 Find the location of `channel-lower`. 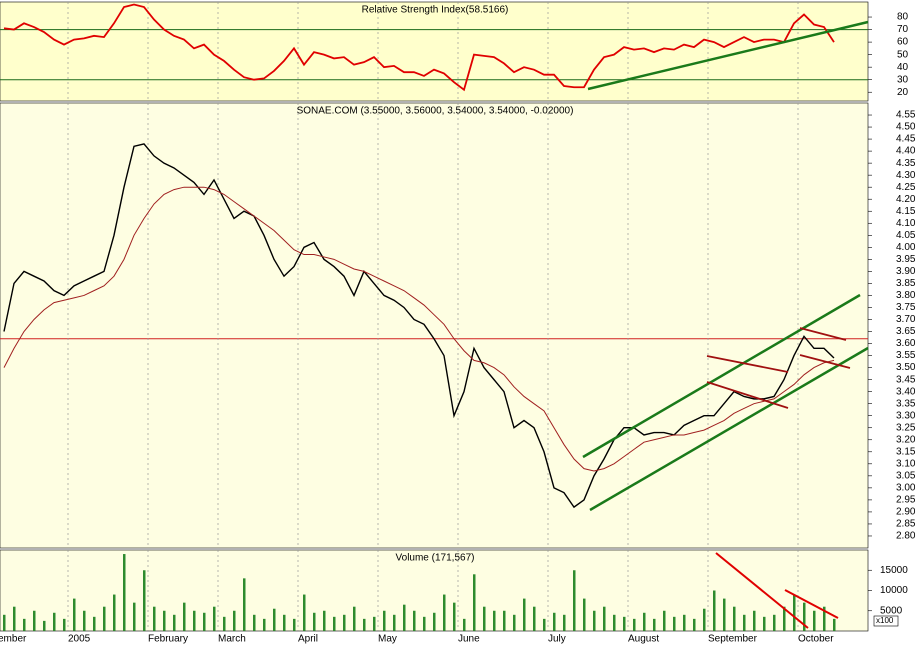

channel-lower is located at coordinates (729, 429).